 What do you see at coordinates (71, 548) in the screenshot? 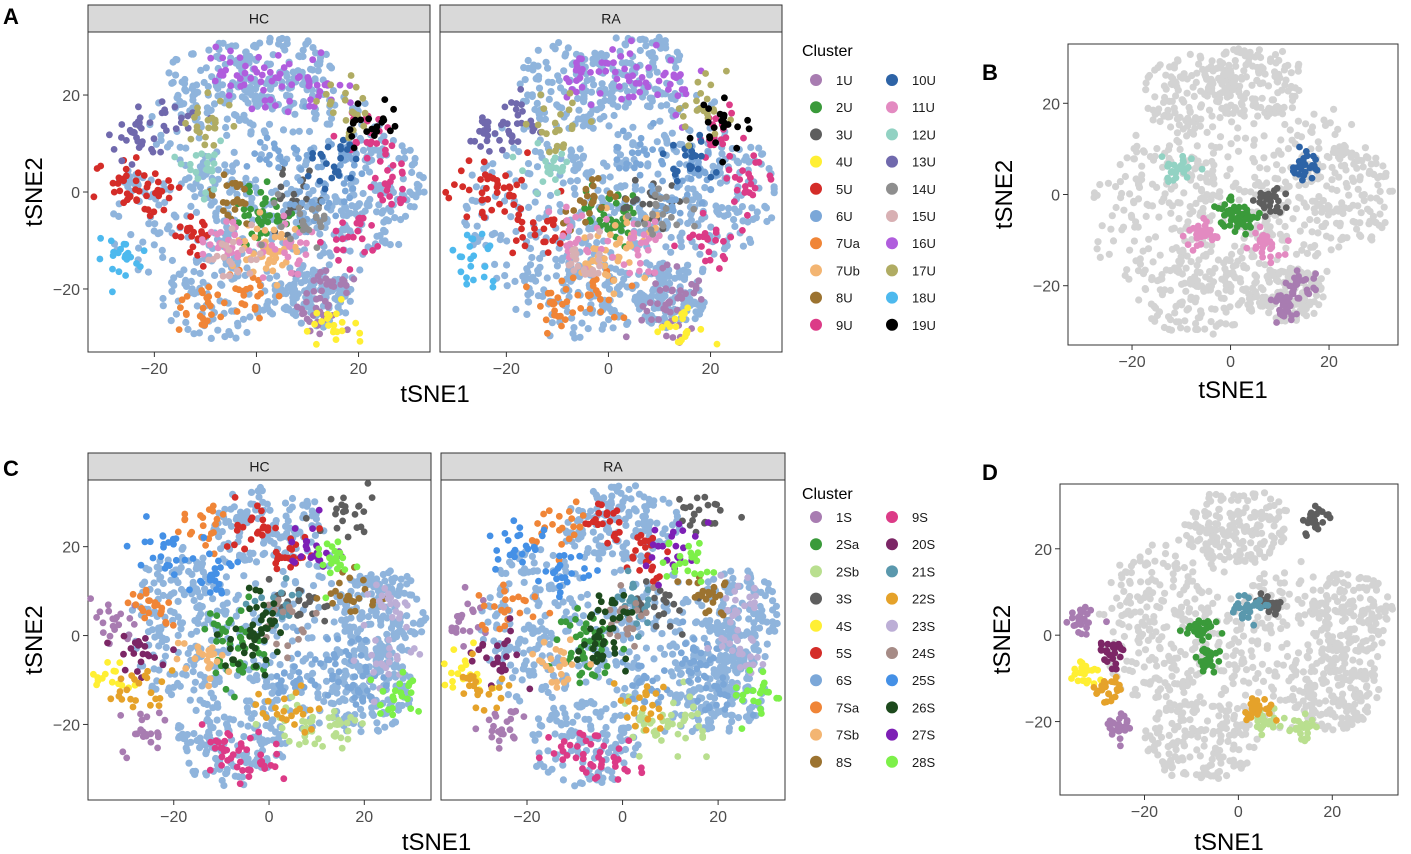
I see `y-tick-label: 20` at bounding box center [71, 548].